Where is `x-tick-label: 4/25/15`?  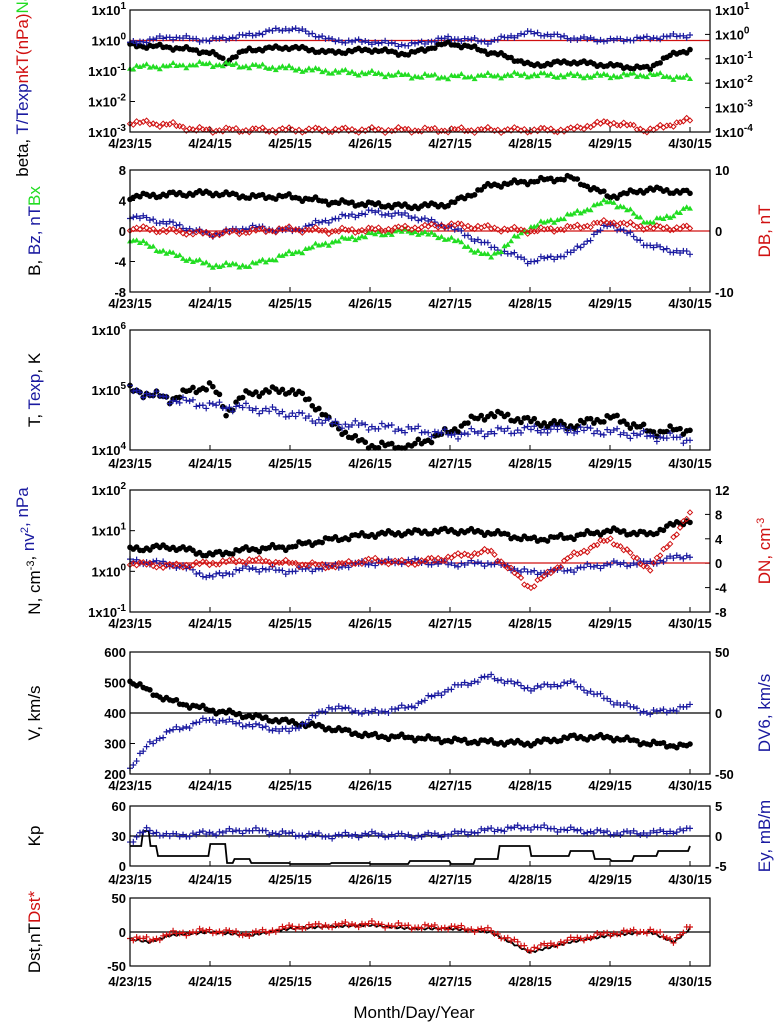 x-tick-label: 4/25/15 is located at coordinates (289, 623).